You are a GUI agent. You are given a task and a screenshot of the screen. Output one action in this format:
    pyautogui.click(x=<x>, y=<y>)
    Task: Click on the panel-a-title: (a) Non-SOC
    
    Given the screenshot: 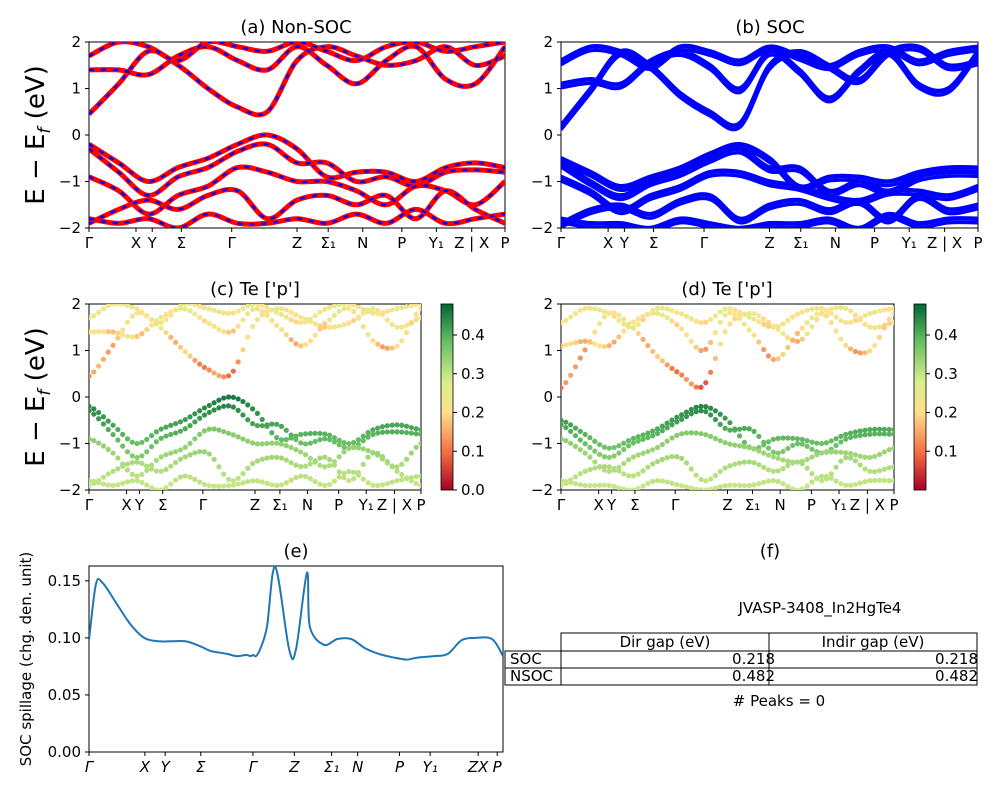 What is the action you would take?
    pyautogui.click(x=295, y=27)
    